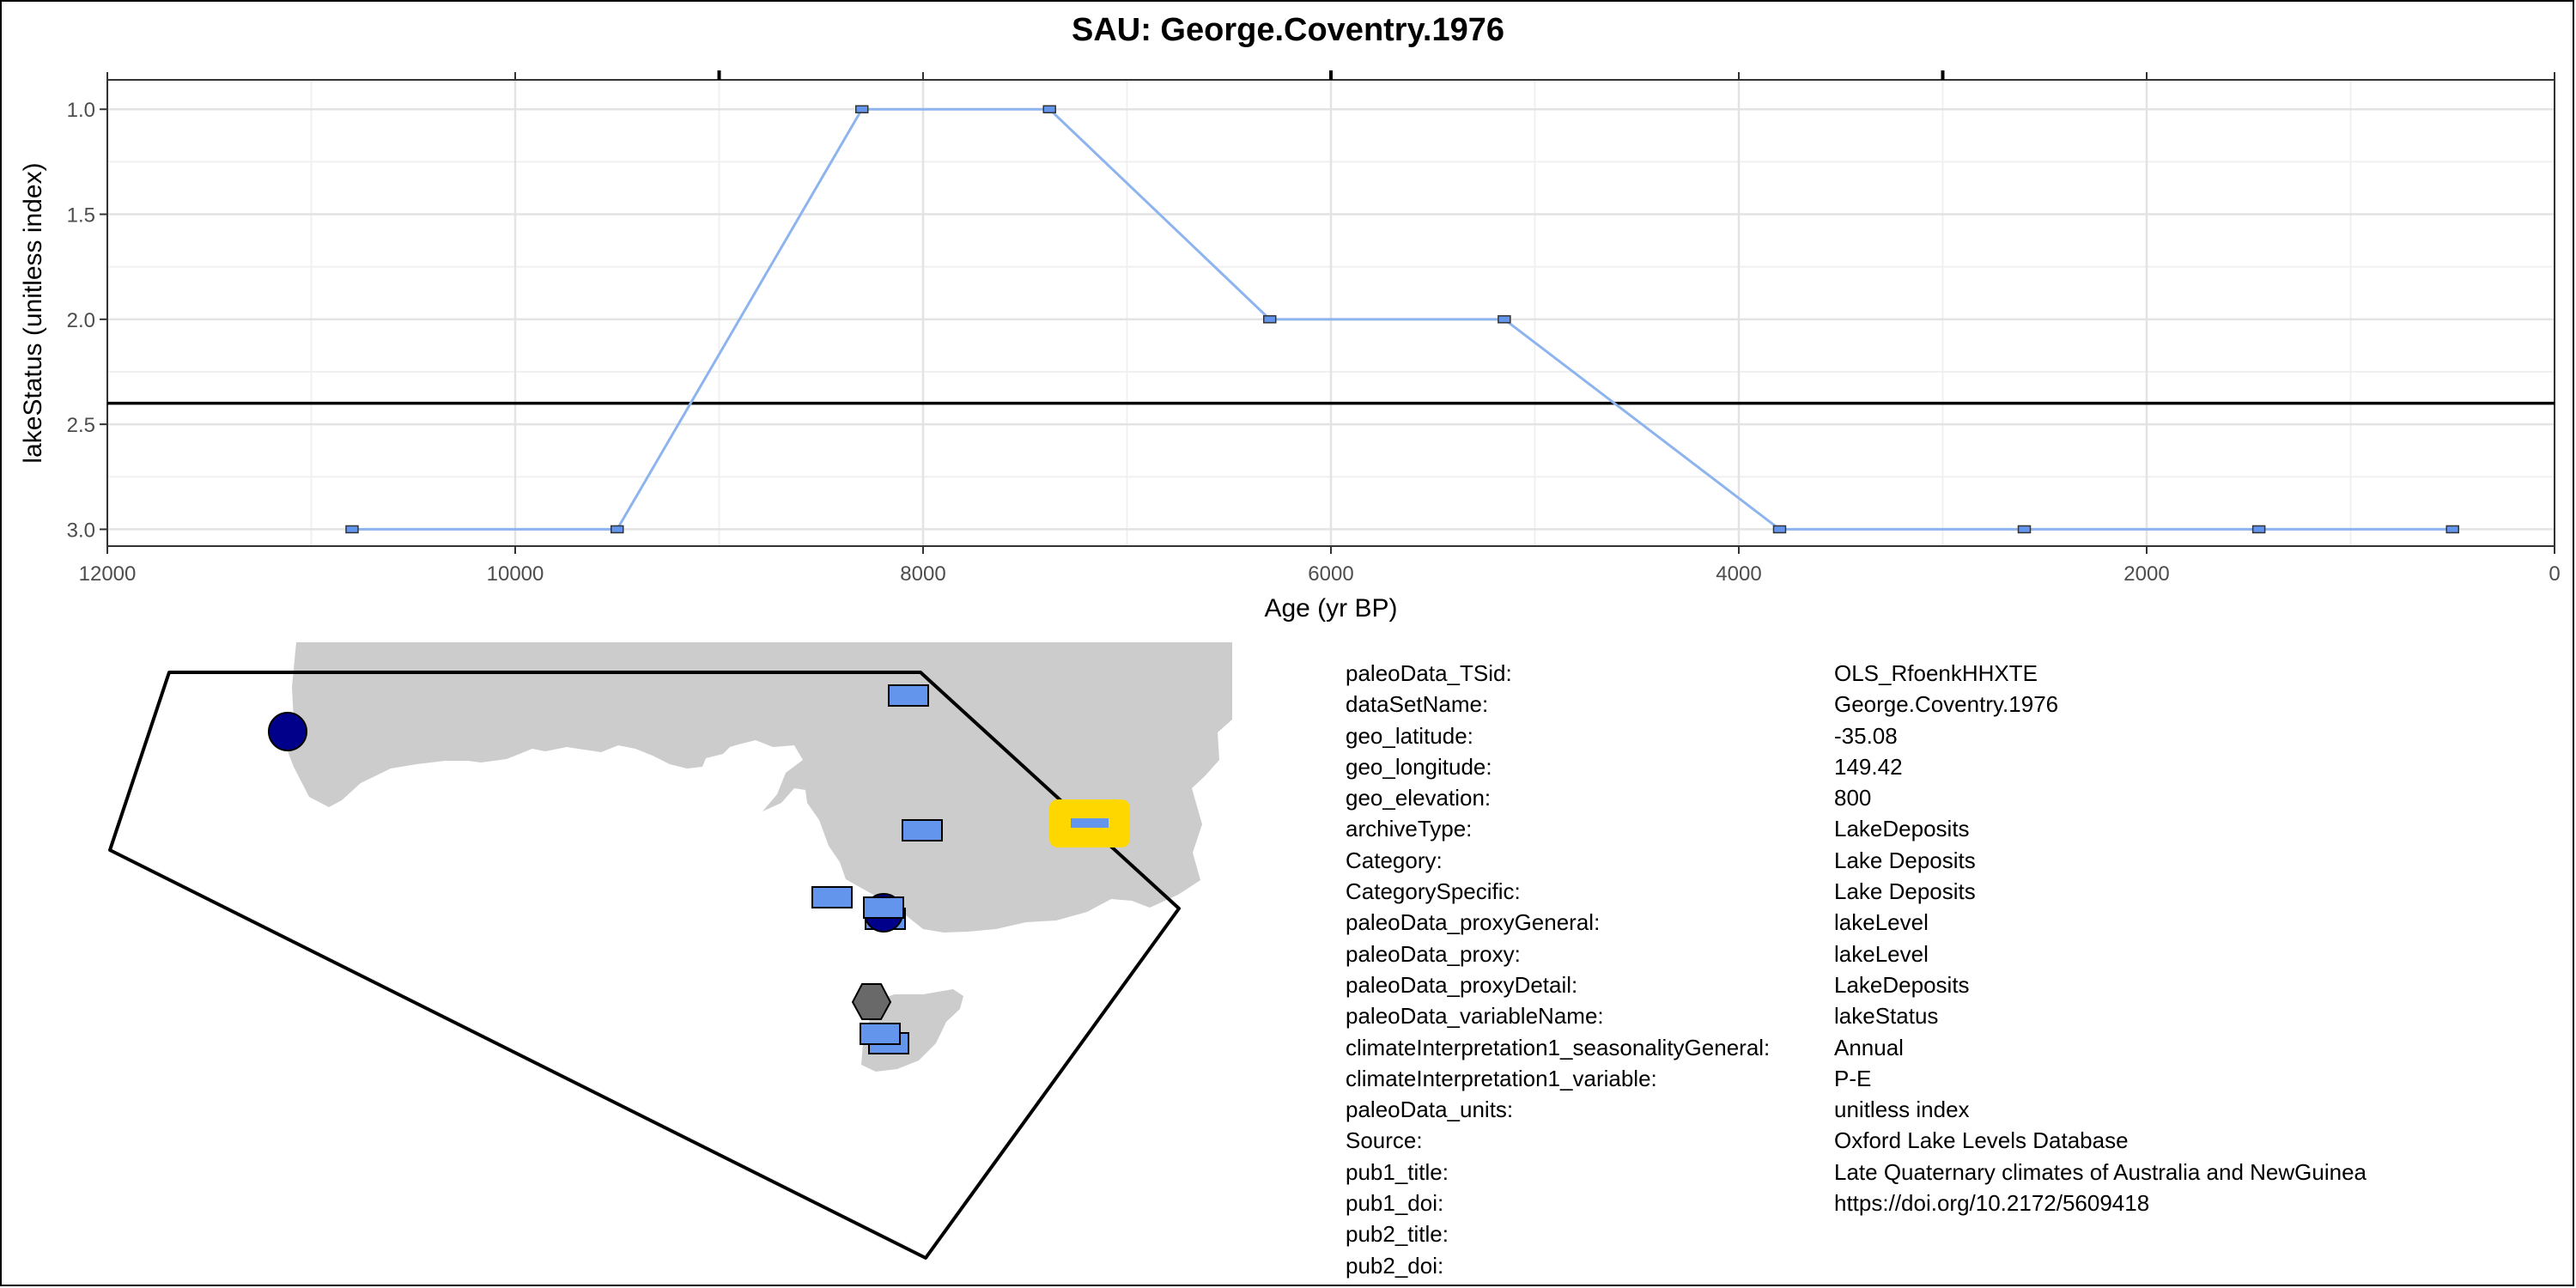 This screenshot has height=1288, width=2576. I want to click on metadata-row: paleoData_TSid: OLS_RfoenkHHXTE, so click(1947, 673).